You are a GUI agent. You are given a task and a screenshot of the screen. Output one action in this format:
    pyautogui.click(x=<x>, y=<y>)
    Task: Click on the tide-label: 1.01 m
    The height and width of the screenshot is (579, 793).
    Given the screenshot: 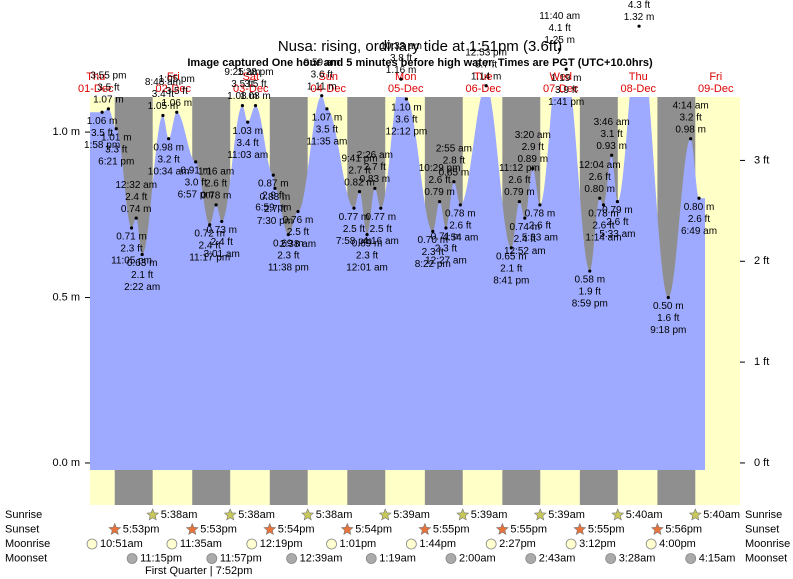 What is the action you would take?
    pyautogui.click(x=116, y=137)
    